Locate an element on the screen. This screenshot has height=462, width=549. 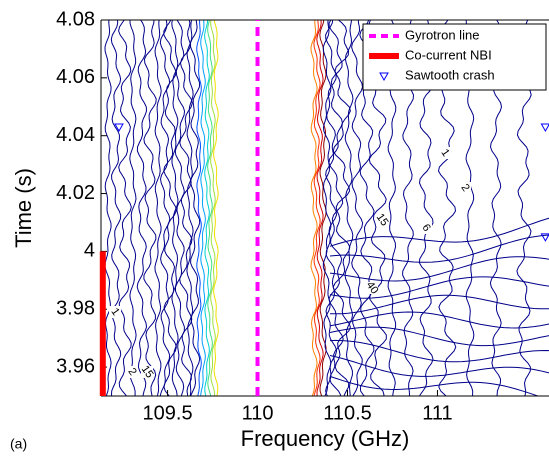
y-tick-label: 4 is located at coordinates (89, 251).